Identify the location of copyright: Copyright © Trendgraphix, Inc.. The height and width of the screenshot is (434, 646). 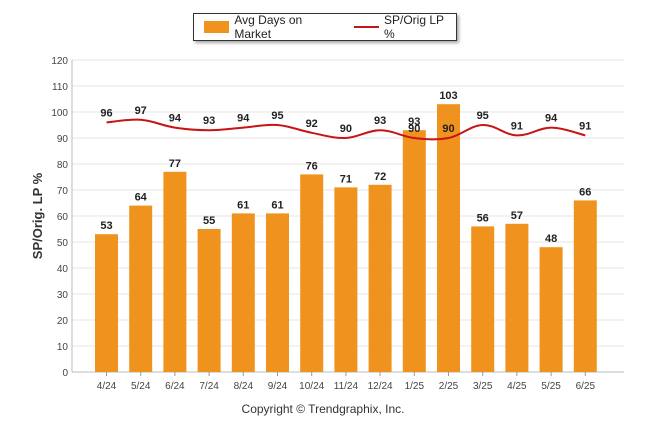
(323, 409).